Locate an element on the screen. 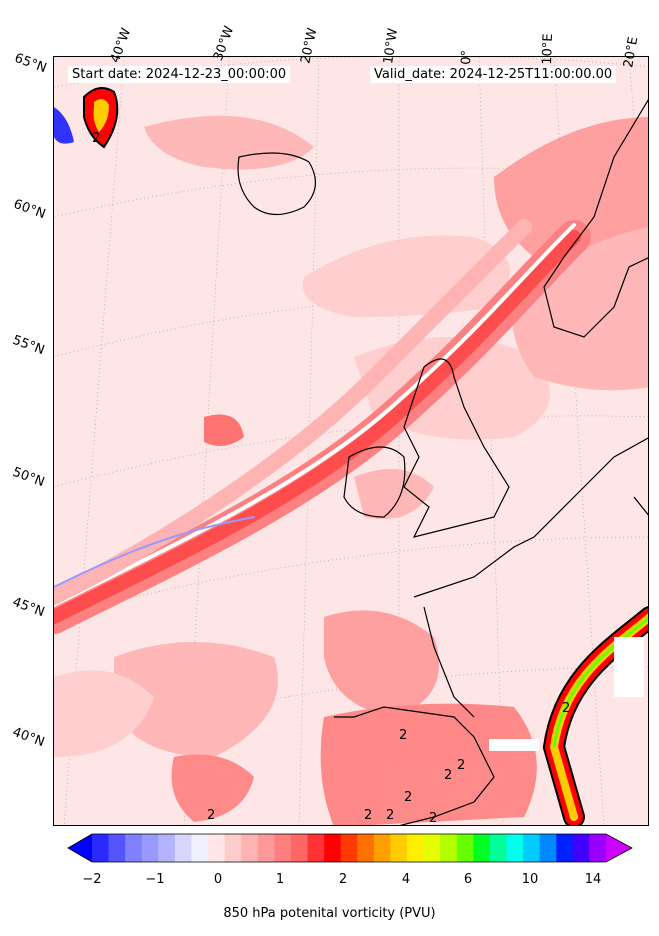  lat-label-55n: 55°N is located at coordinates (28, 345).